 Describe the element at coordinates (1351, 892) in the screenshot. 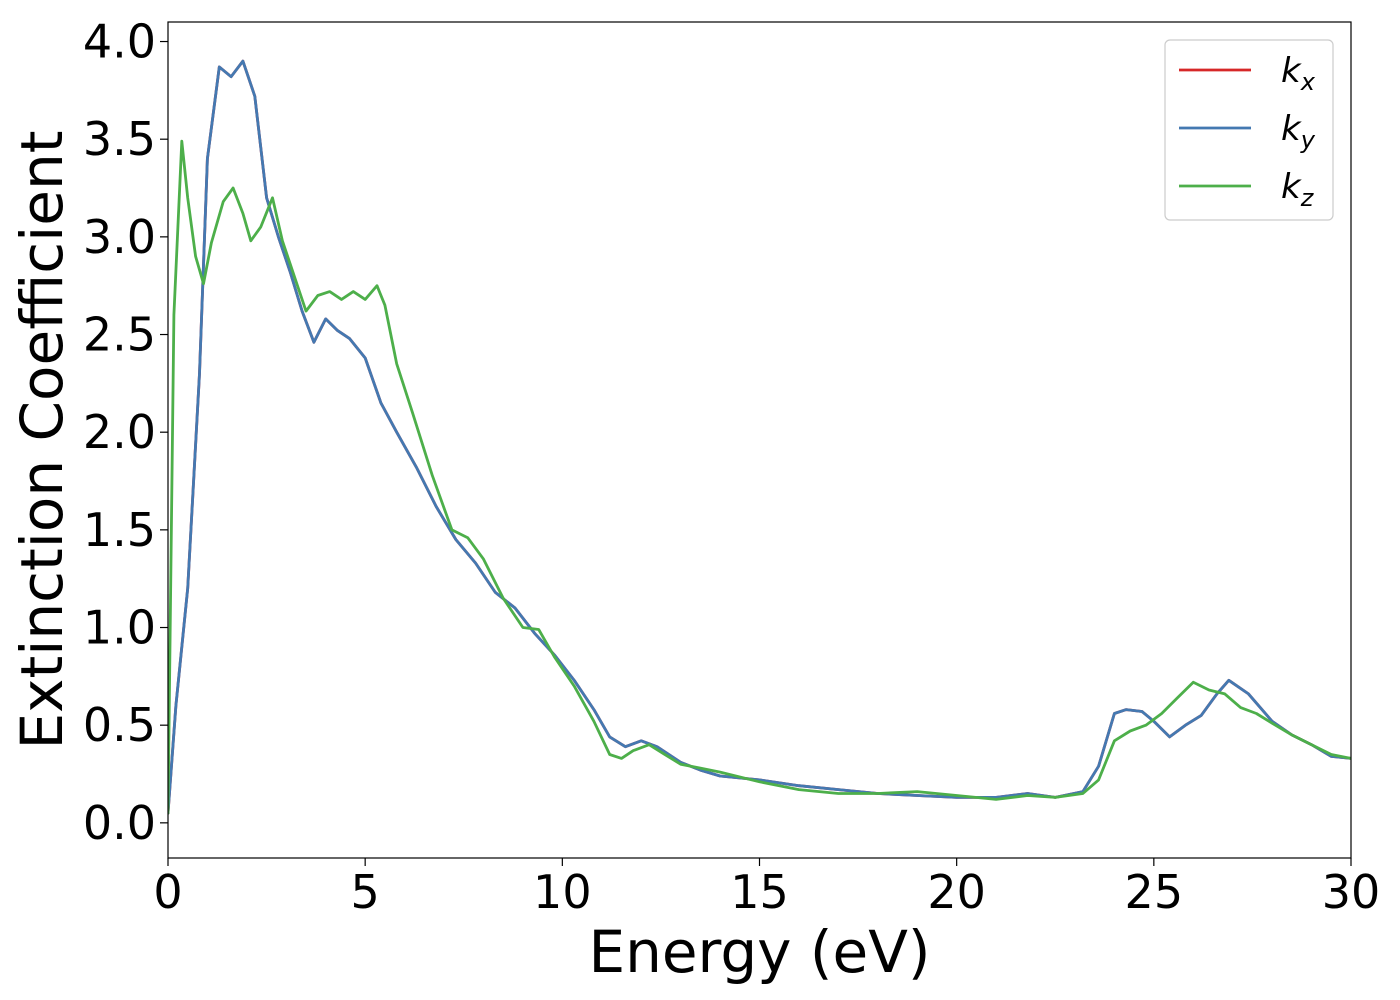

I see `x-tick-label: 30` at that location.